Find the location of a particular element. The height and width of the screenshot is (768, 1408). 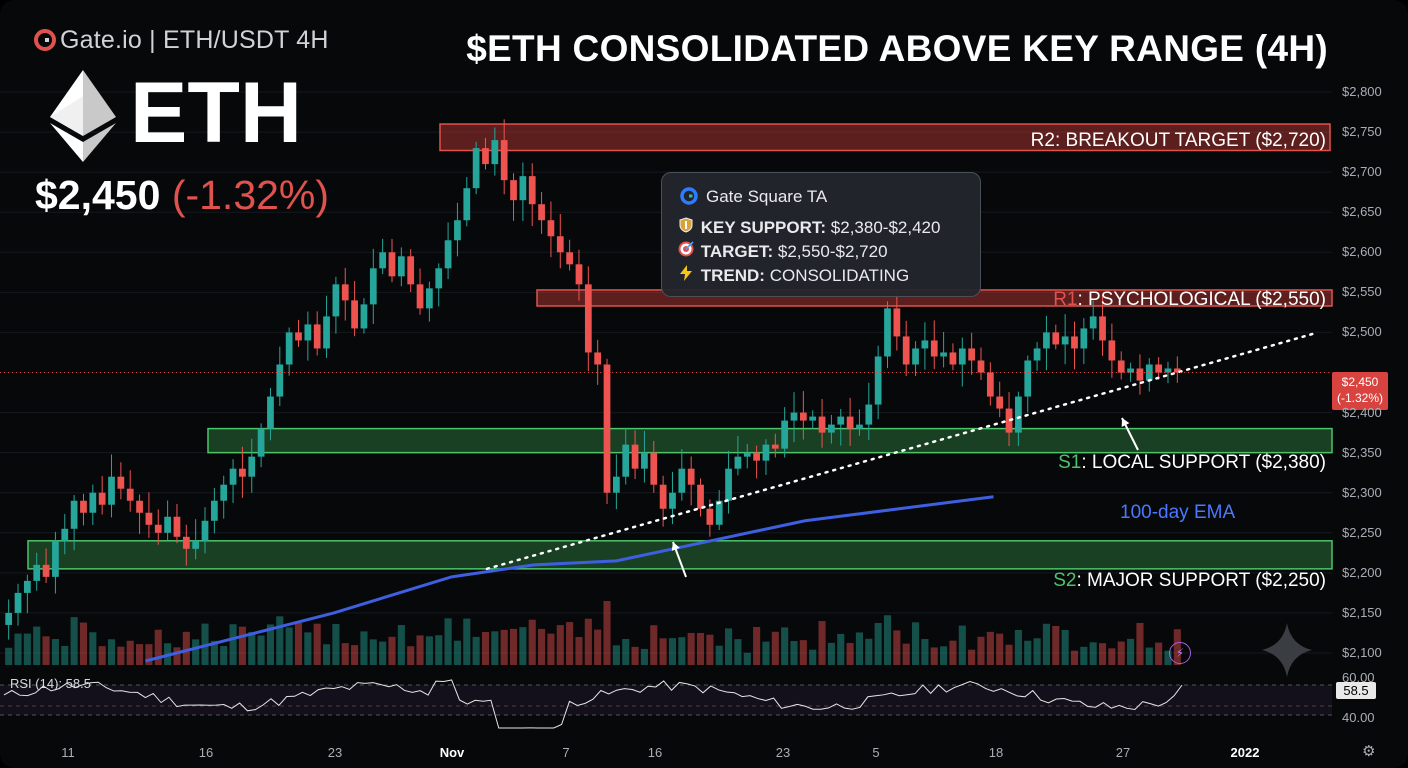

price-tick-label: $2,800 is located at coordinates (1362, 91).